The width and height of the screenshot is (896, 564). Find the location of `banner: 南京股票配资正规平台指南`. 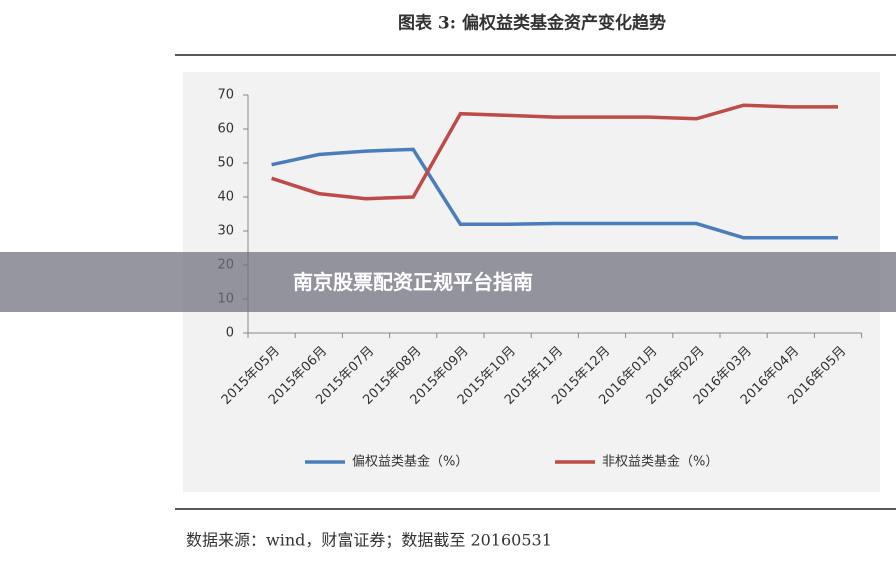

banner: 南京股票配资正规平台指南 is located at coordinates (448, 282).